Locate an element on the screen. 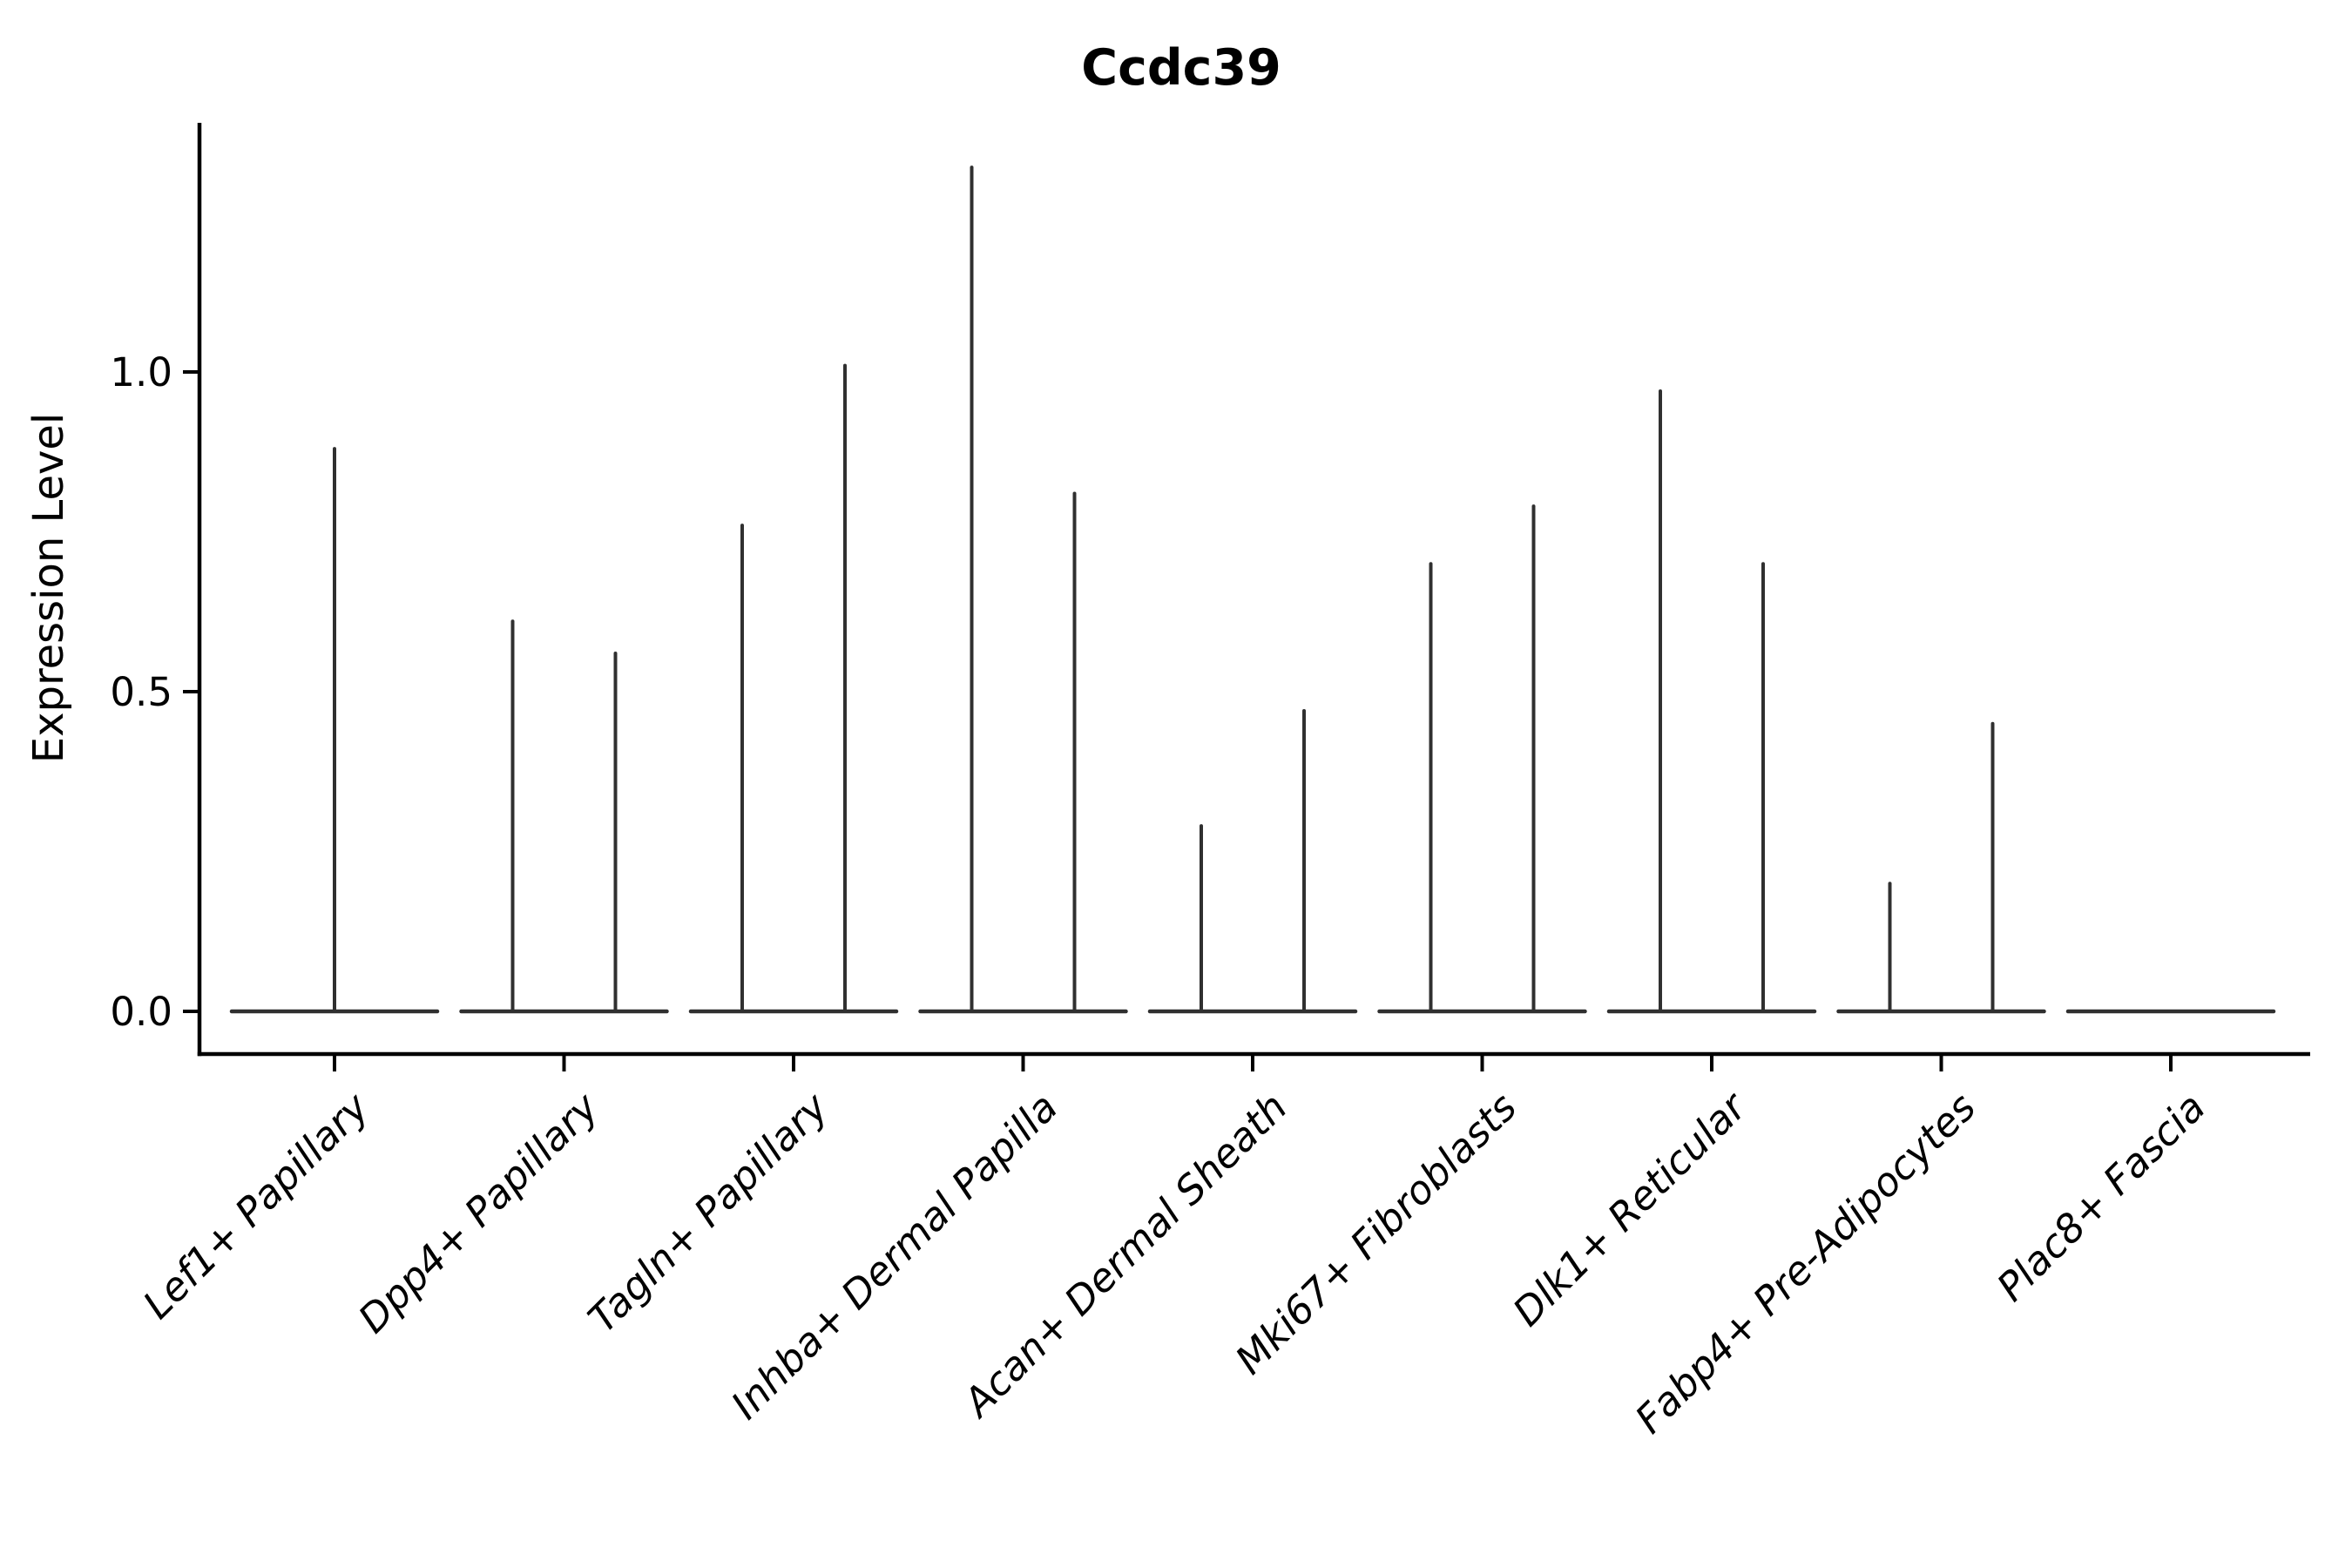 The height and width of the screenshot is (1568, 2352). x-tick-label: Lef1+ Papillary is located at coordinates (256, 1205).